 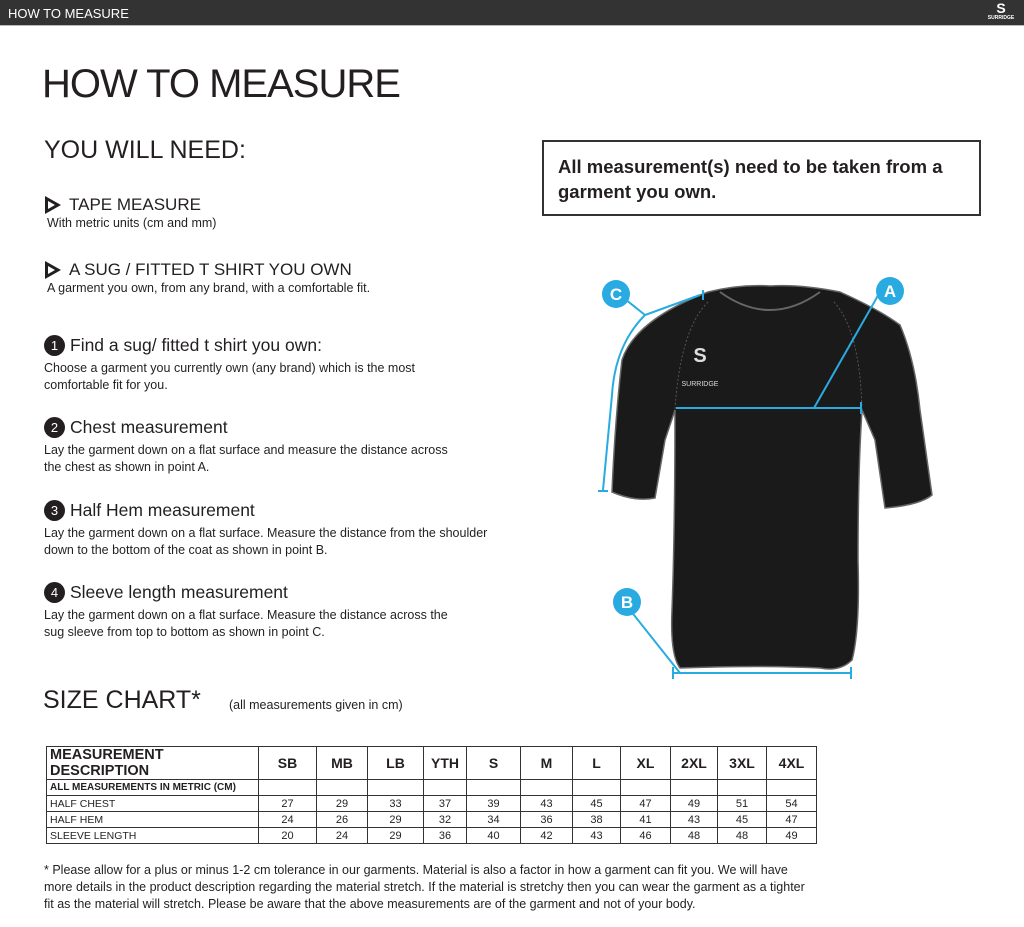 I want to click on garment-diagram: S SURRIDGE A B C, so click(x=765, y=478).